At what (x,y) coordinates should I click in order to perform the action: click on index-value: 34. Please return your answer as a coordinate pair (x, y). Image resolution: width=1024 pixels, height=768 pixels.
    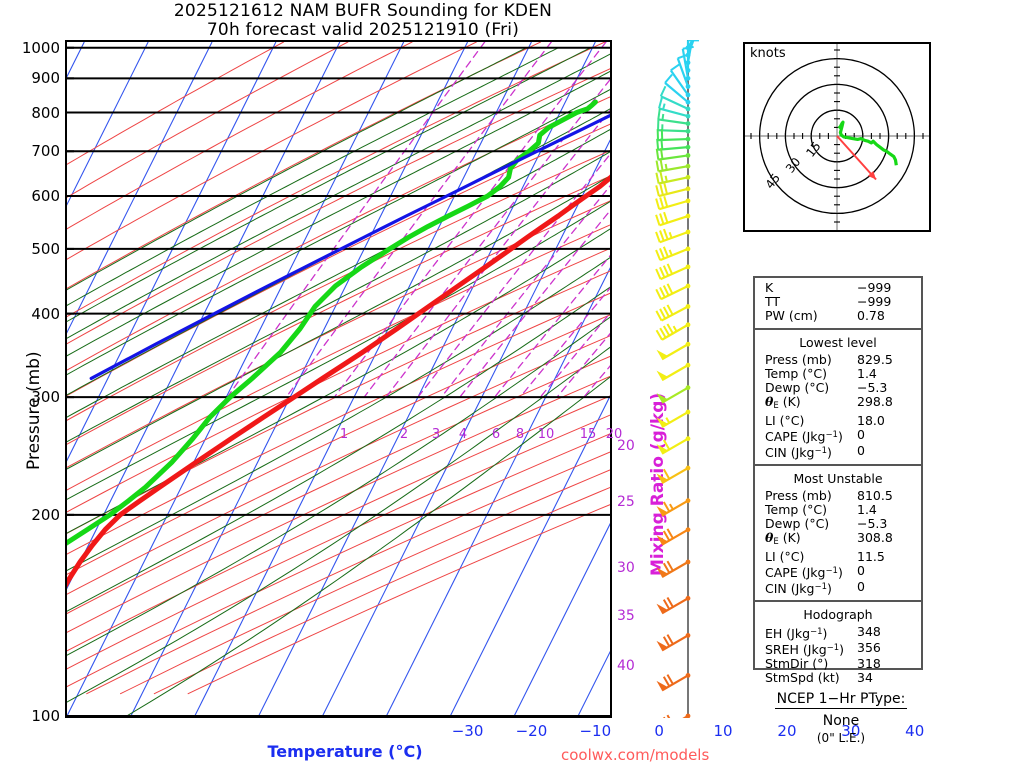
    Looking at the image, I should click on (865, 678).